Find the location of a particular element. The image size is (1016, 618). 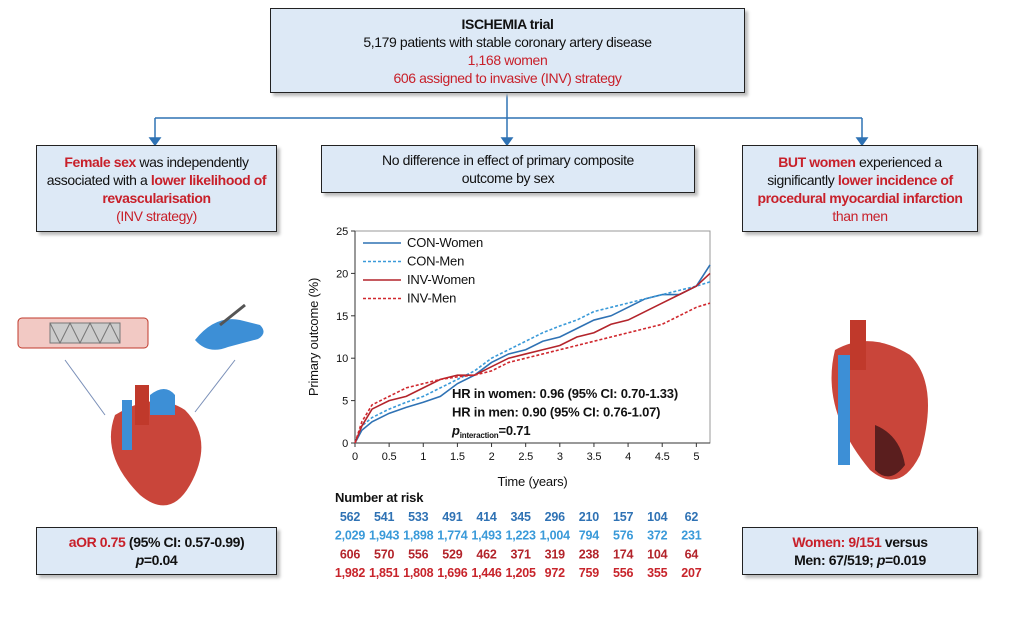

text-segment: BUT women is located at coordinates (817, 161).